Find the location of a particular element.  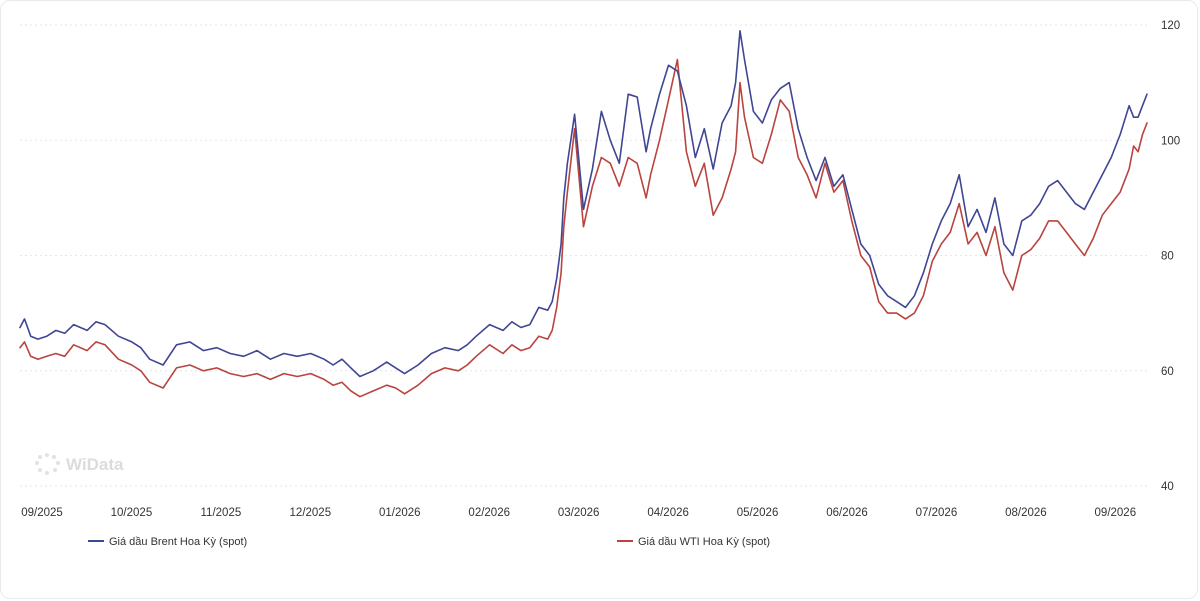

x-tick-label: 10/2025 is located at coordinates (132, 513).